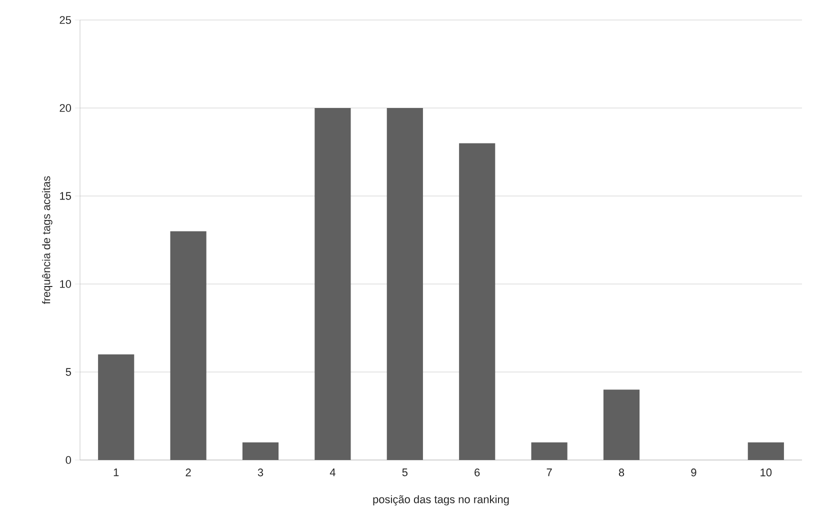  What do you see at coordinates (68, 372) in the screenshot?
I see `y-tick-label: 5` at bounding box center [68, 372].